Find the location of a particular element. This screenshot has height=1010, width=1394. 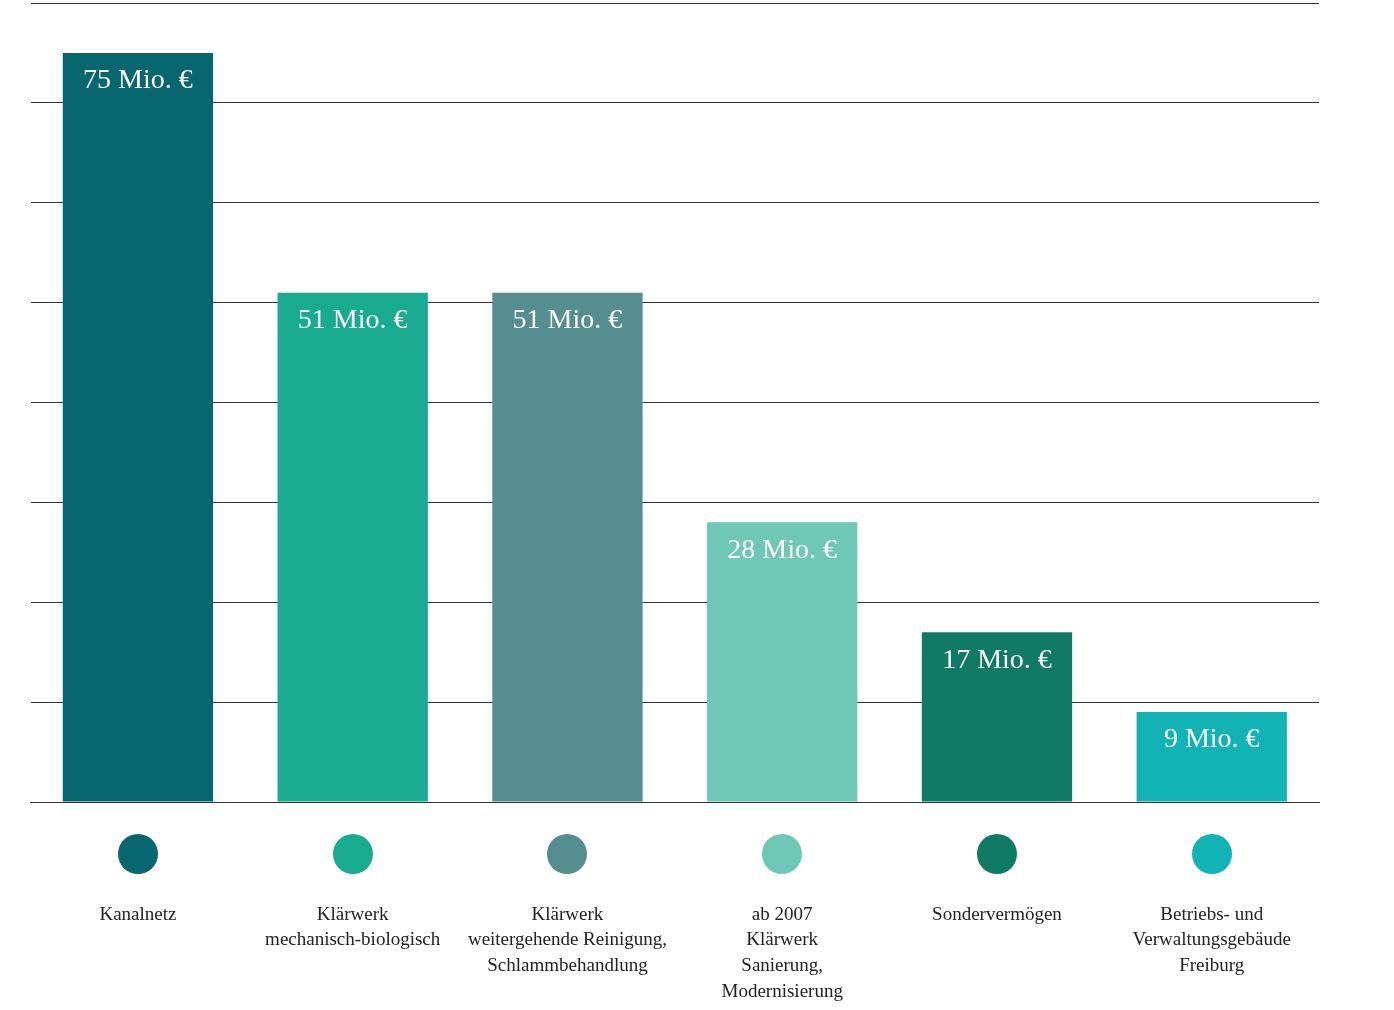

x-tick-label: Kanalnetz is located at coordinates (138, 913).